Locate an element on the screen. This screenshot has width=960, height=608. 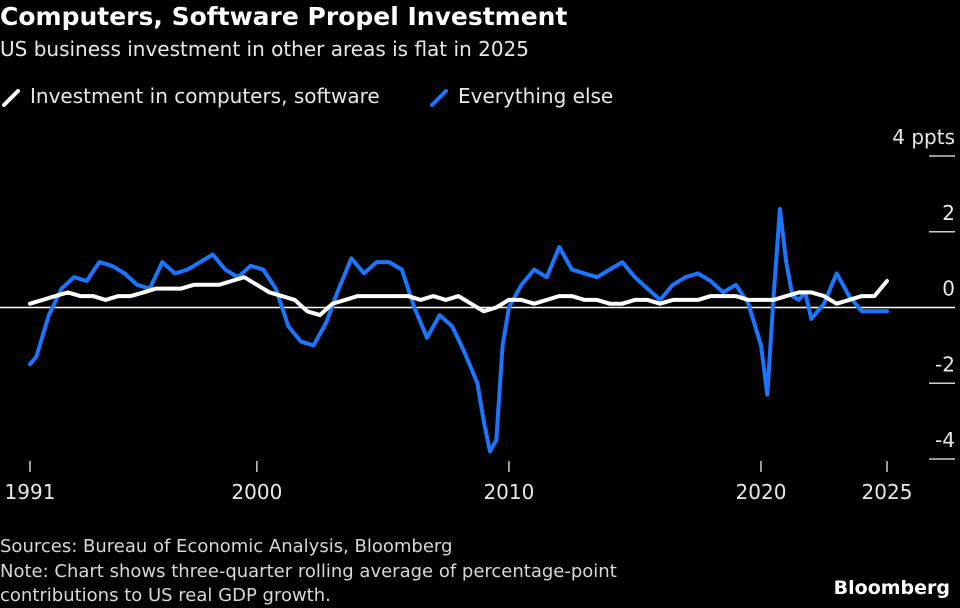
y-tick-label: 2 is located at coordinates (948, 213).